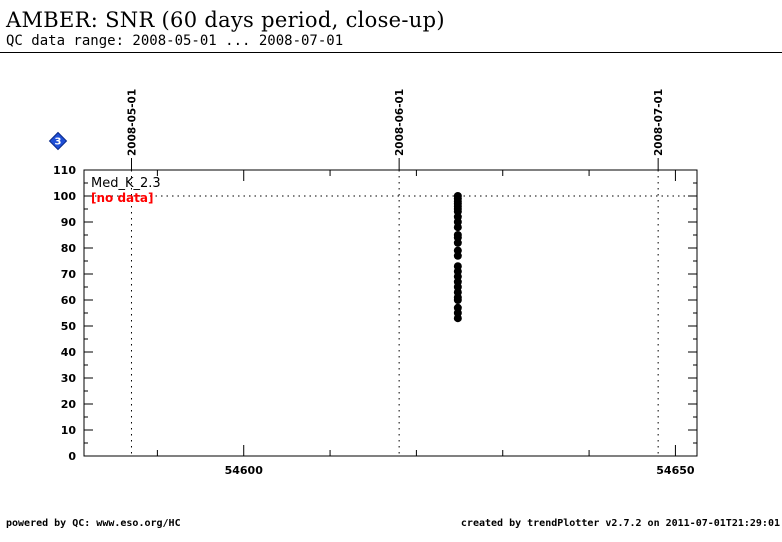 Image resolution: width=782 pixels, height=542 pixels. I want to click on y-tick-label: 50, so click(69, 326).